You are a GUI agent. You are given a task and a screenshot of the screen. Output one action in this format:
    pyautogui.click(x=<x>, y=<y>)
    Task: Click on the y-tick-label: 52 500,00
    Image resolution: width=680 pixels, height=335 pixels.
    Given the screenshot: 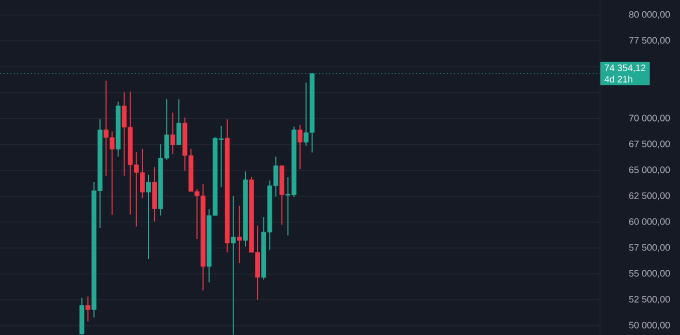 What is the action you would take?
    pyautogui.click(x=649, y=300)
    